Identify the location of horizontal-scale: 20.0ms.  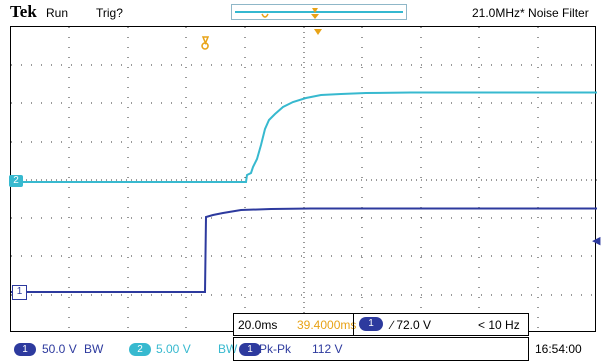
(258, 325).